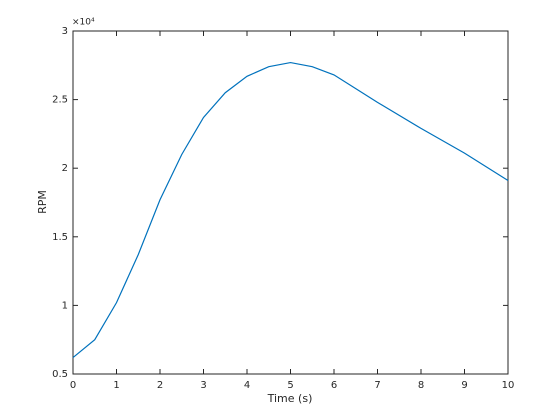 This screenshot has height=420, width=560. I want to click on y-tick-label: 1.5, so click(60, 237).